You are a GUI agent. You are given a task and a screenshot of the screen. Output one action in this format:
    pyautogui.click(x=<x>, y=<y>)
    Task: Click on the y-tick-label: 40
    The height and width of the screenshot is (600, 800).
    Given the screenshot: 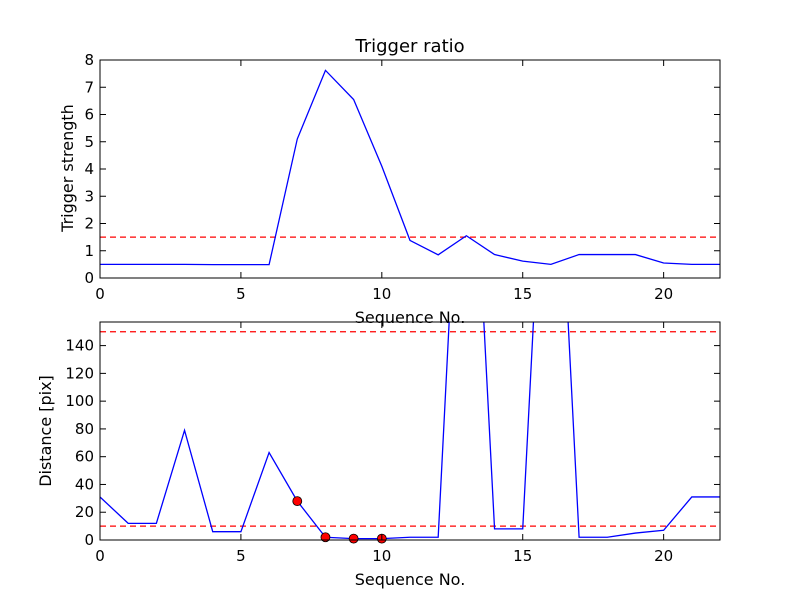 What is the action you would take?
    pyautogui.click(x=84, y=484)
    